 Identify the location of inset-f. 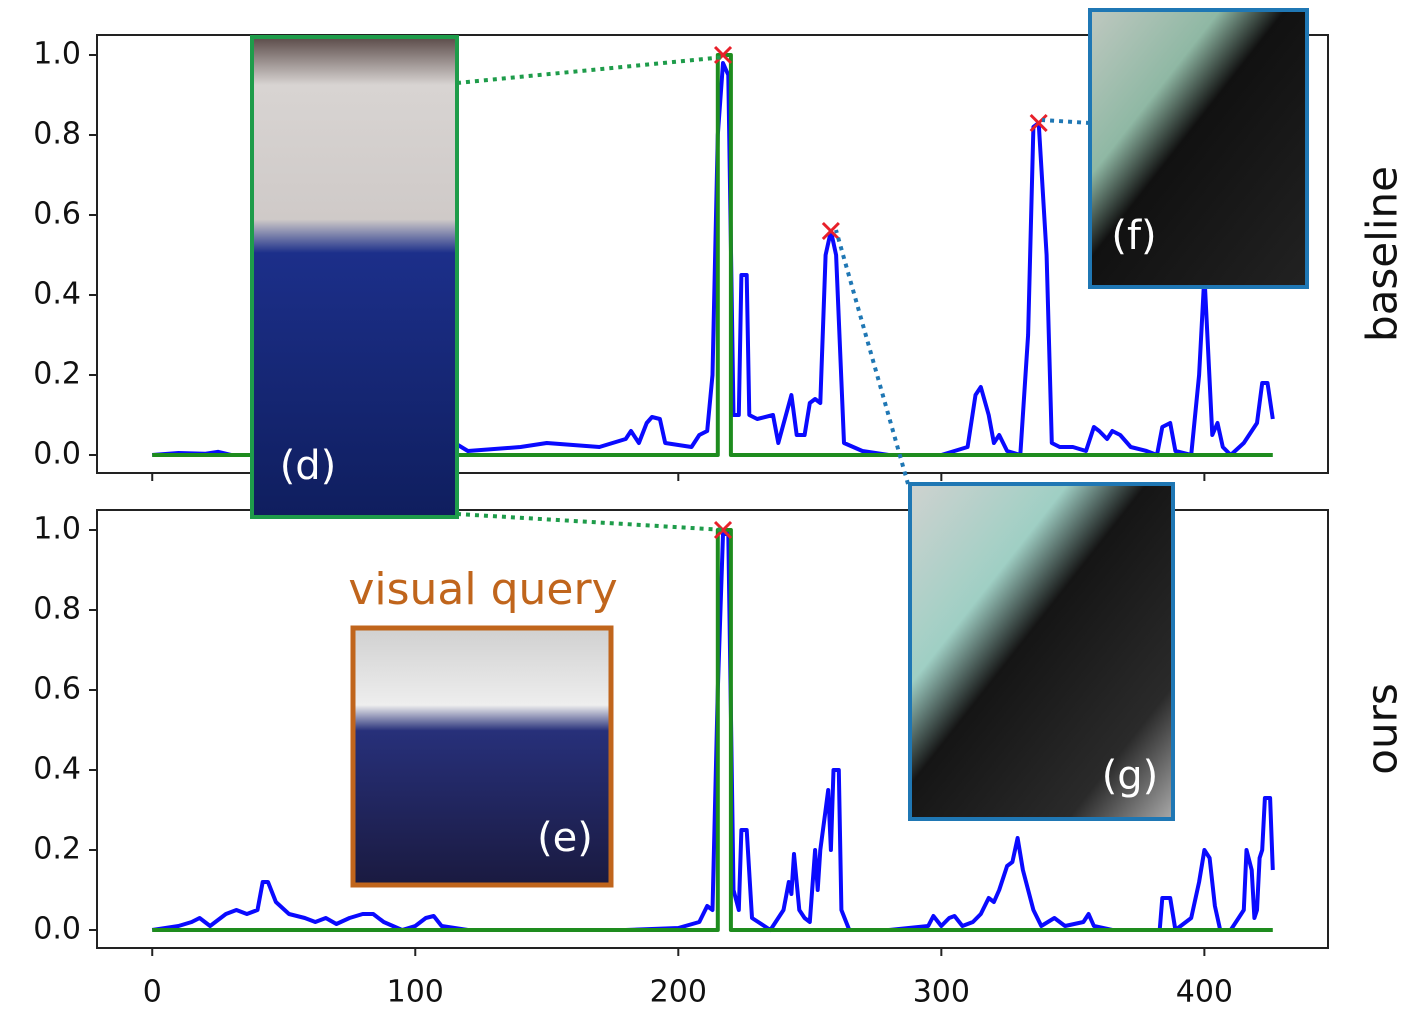
(1198, 148).